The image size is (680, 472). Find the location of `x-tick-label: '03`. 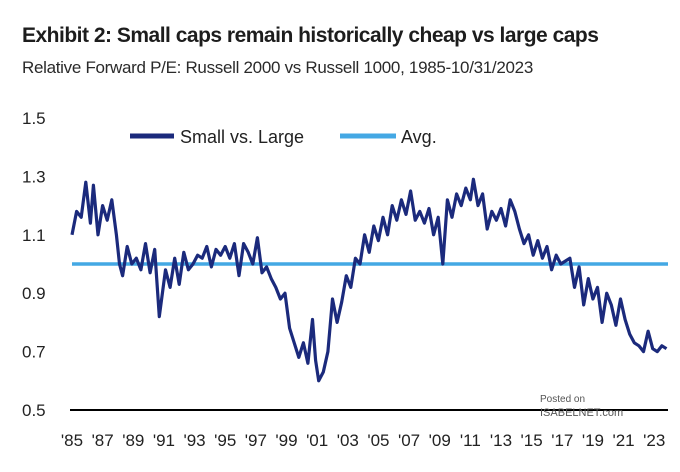

x-tick-label: '03 is located at coordinates (348, 440).